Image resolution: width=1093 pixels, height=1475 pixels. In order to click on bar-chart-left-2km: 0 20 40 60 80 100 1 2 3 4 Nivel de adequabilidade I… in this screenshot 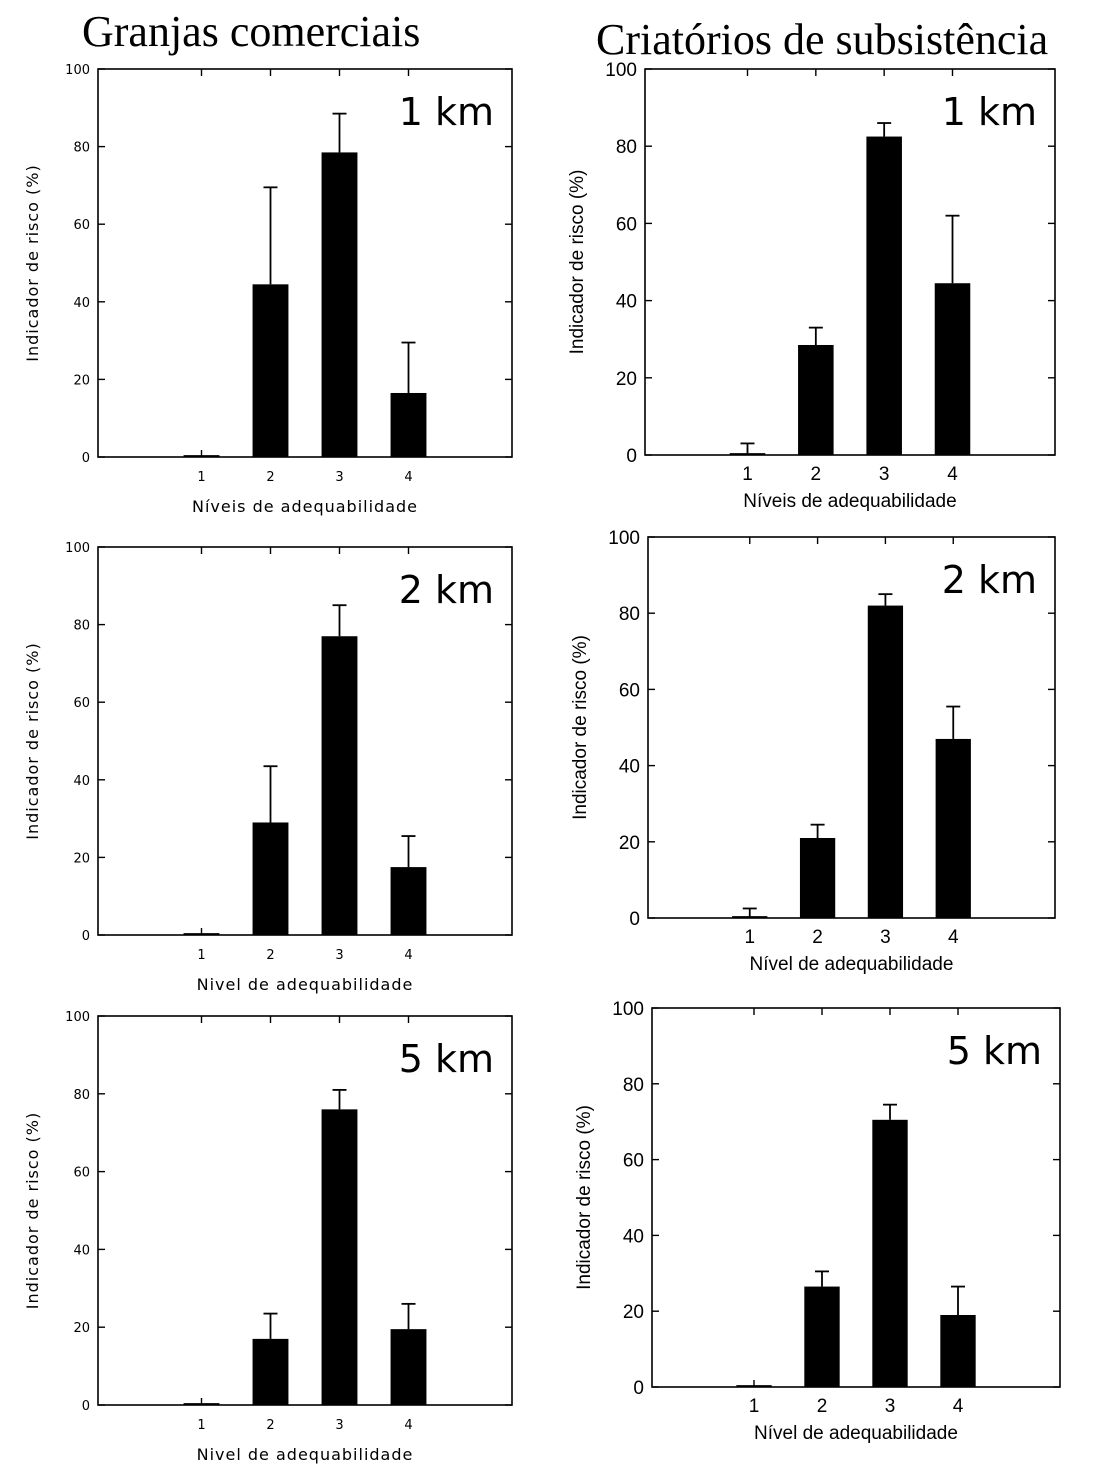, I will do `click(268, 767)`.